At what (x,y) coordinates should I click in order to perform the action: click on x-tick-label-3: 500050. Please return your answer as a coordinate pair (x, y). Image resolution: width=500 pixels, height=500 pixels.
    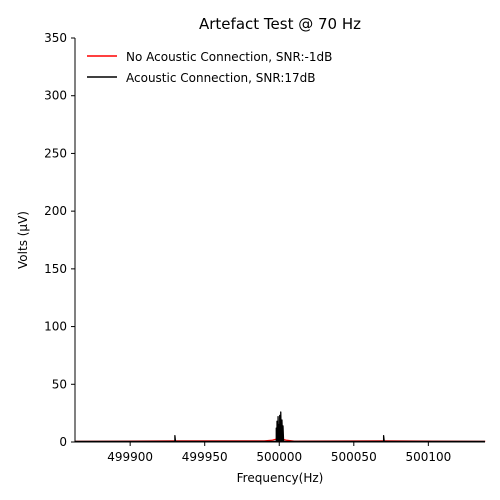
    Looking at the image, I should click on (354, 457).